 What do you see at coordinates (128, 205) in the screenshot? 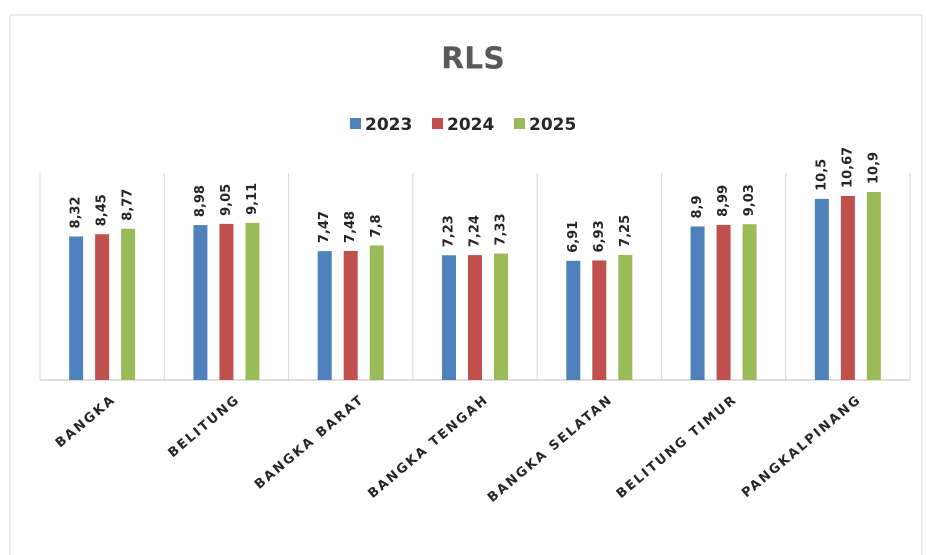
I see `data-label: 8,77` at bounding box center [128, 205].